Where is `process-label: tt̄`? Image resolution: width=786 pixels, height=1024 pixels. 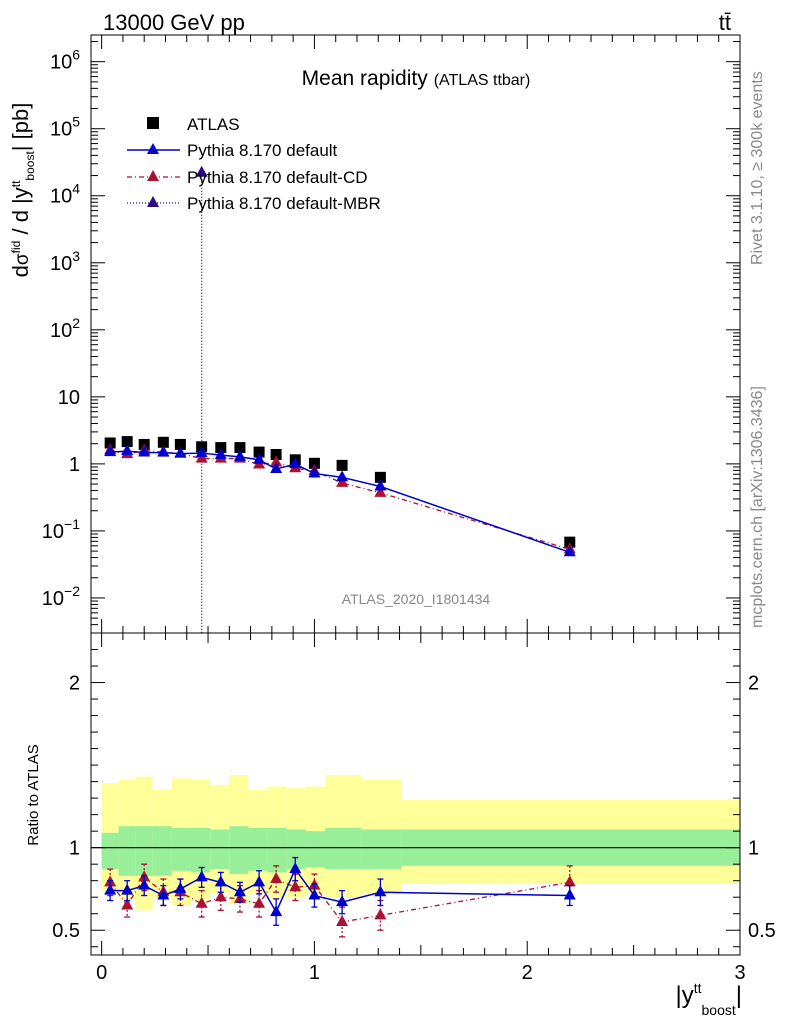 process-label: tt̄ is located at coordinates (725, 22).